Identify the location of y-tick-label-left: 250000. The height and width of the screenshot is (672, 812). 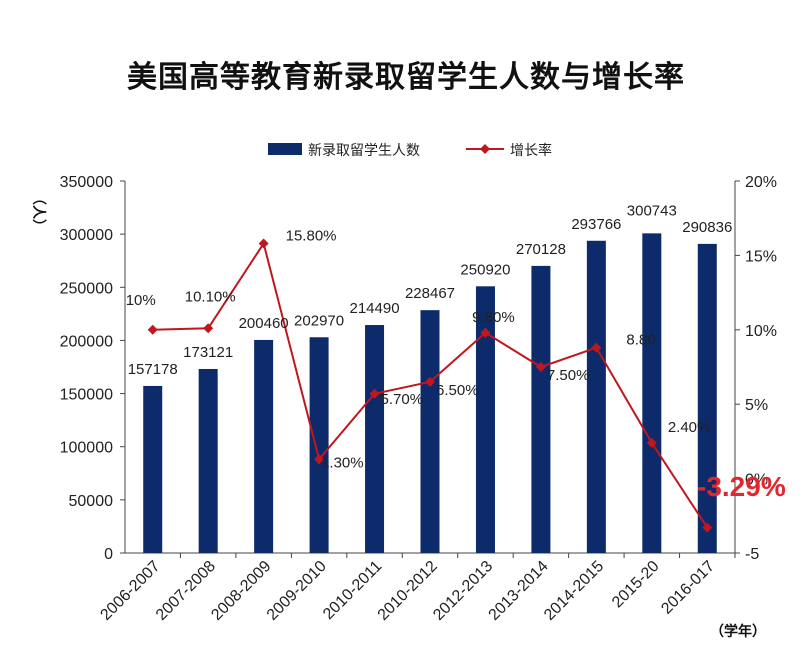
(86, 288).